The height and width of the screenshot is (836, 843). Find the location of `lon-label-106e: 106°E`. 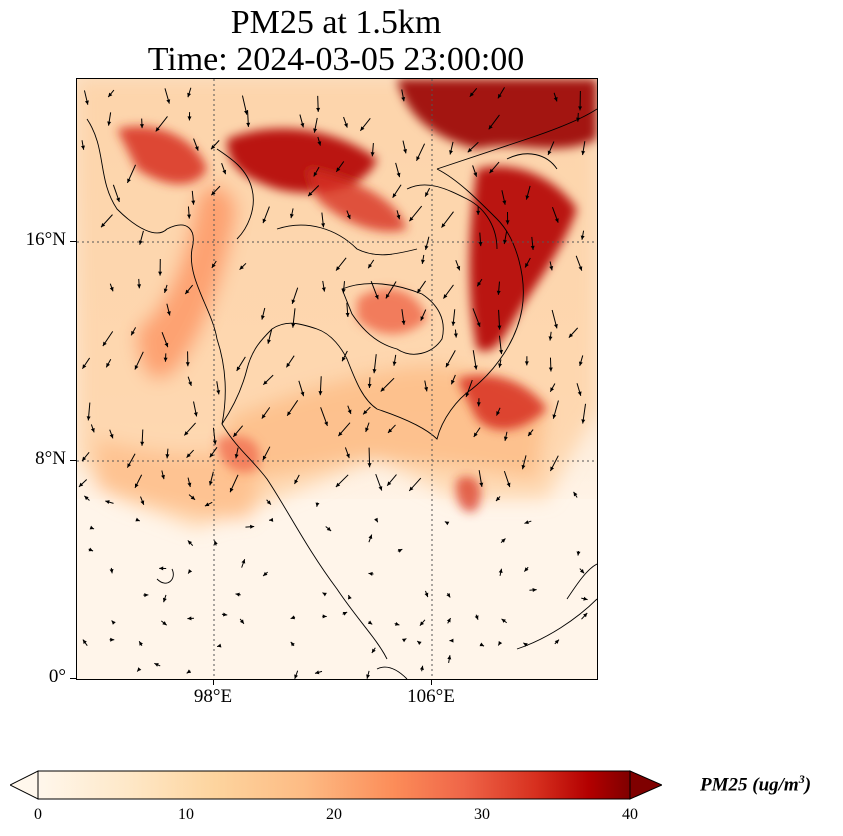

lon-label-106e: 106°E is located at coordinates (431, 696).